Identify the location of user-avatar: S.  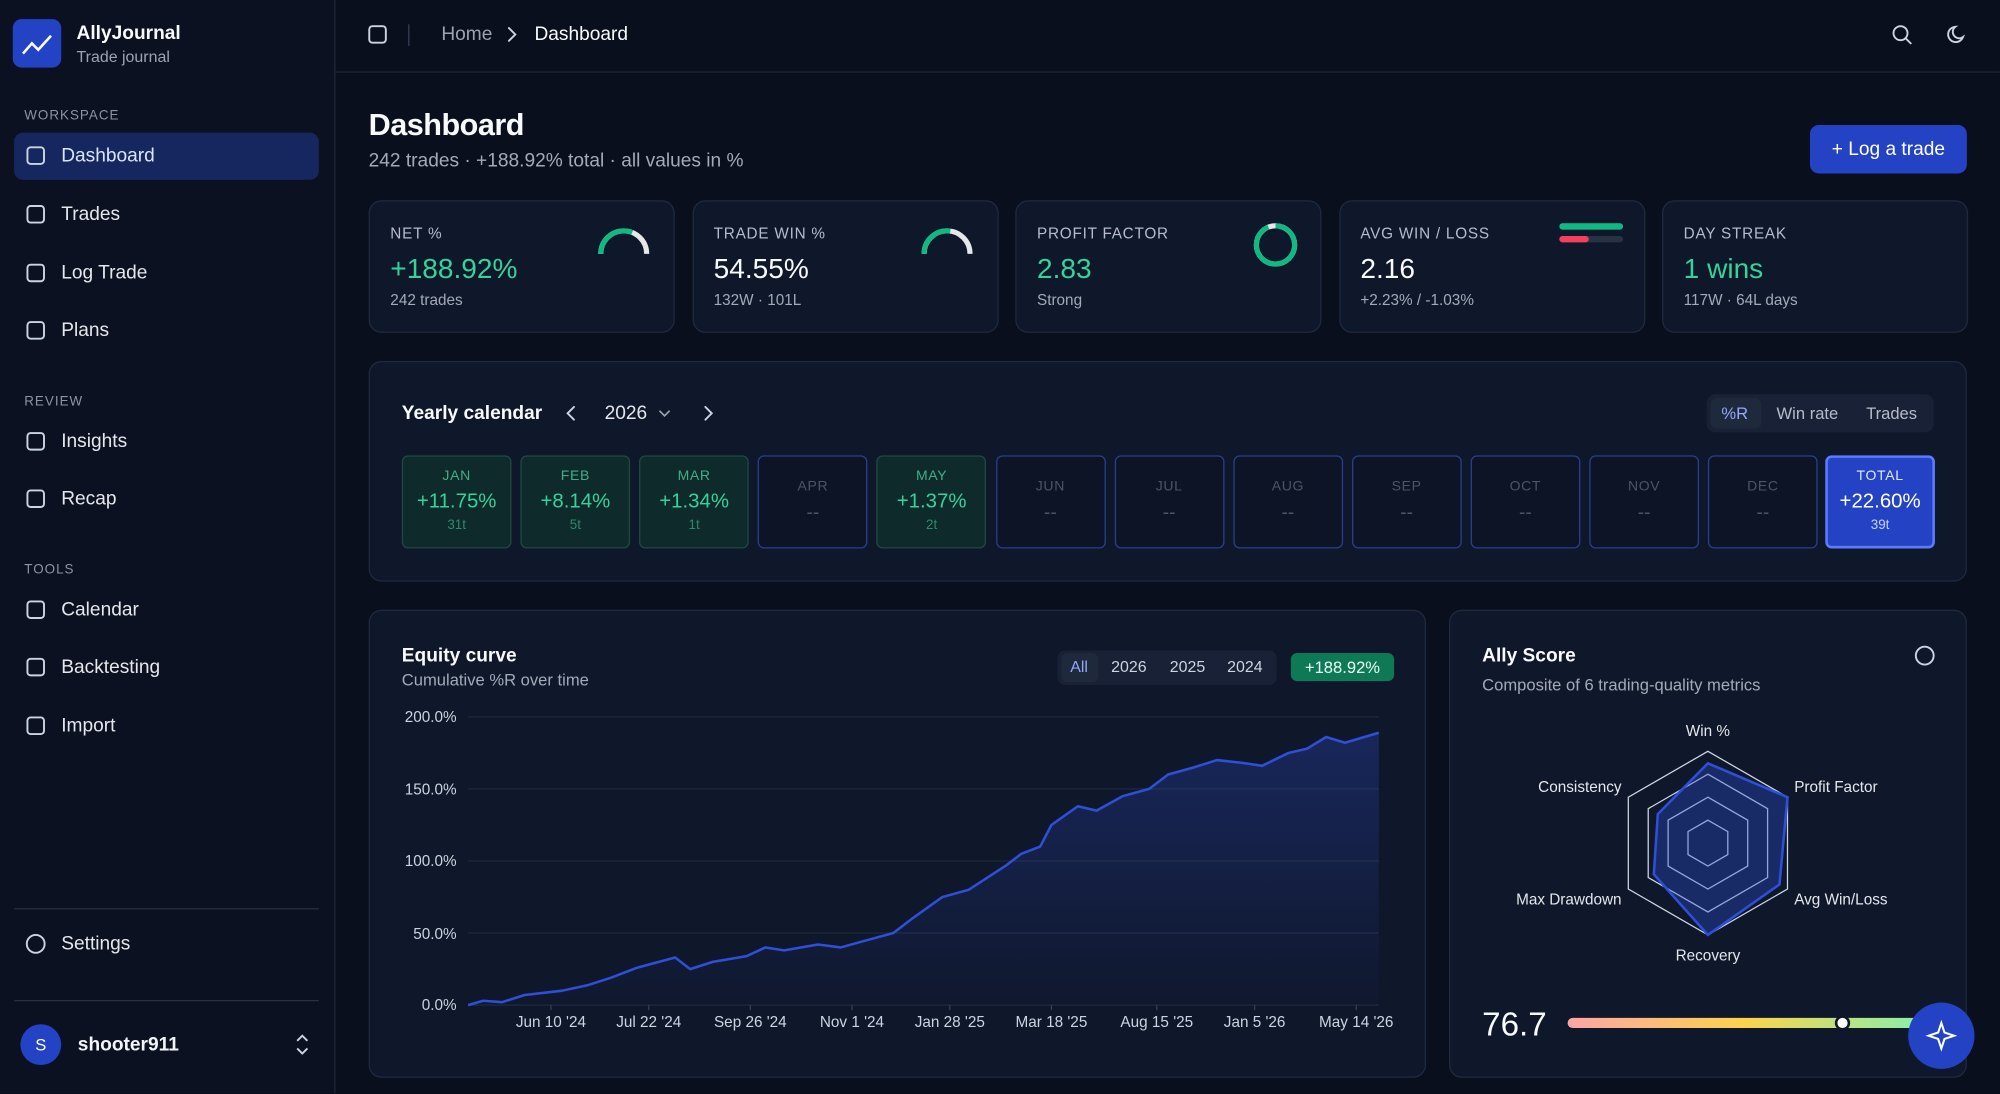
(41, 1045).